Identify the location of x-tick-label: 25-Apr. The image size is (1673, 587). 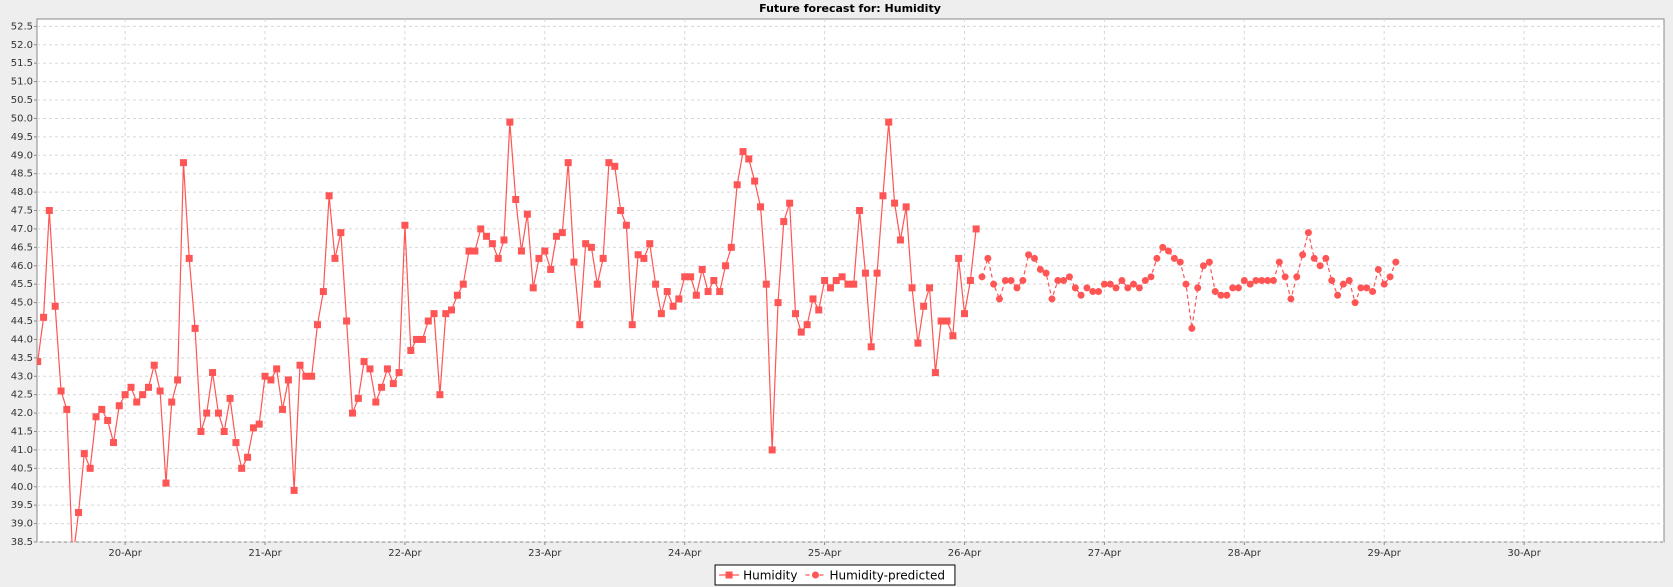
(825, 553).